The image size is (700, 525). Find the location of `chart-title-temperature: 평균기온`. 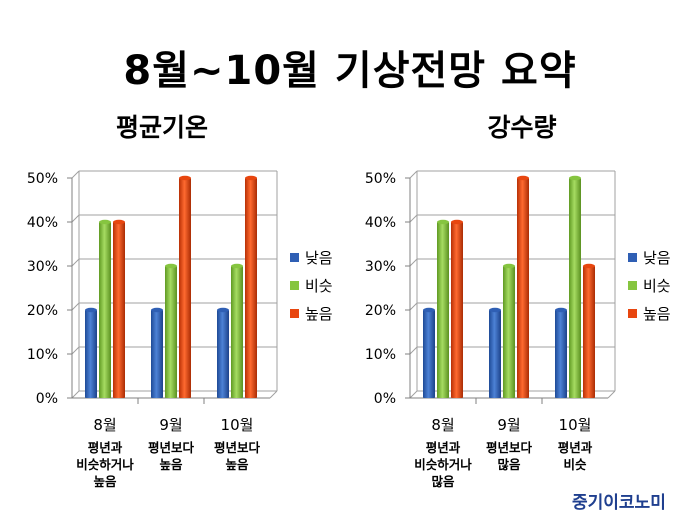

chart-title-temperature: 평균기온 is located at coordinates (161, 127).